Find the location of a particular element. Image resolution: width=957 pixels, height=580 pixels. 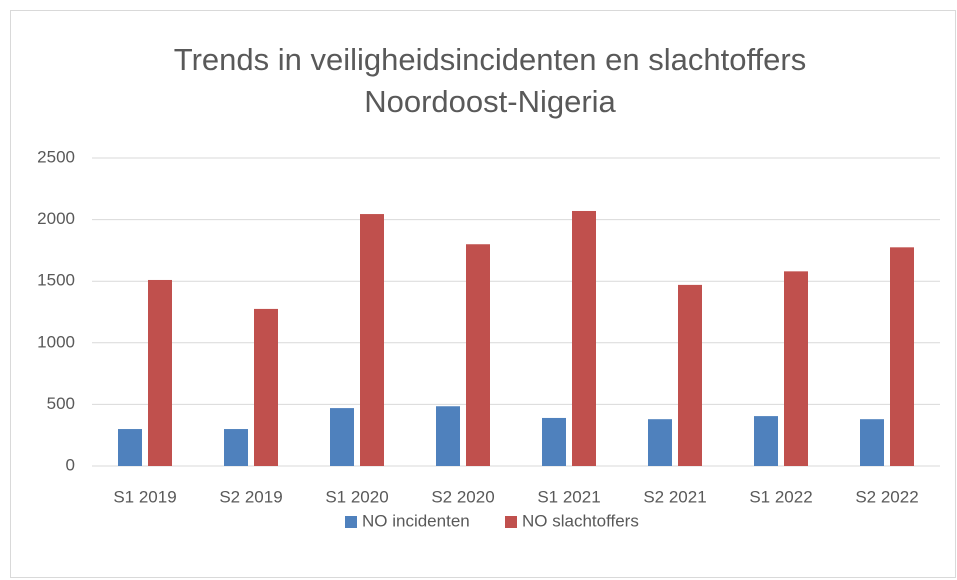

y-tick-label: 500 is located at coordinates (61, 403).